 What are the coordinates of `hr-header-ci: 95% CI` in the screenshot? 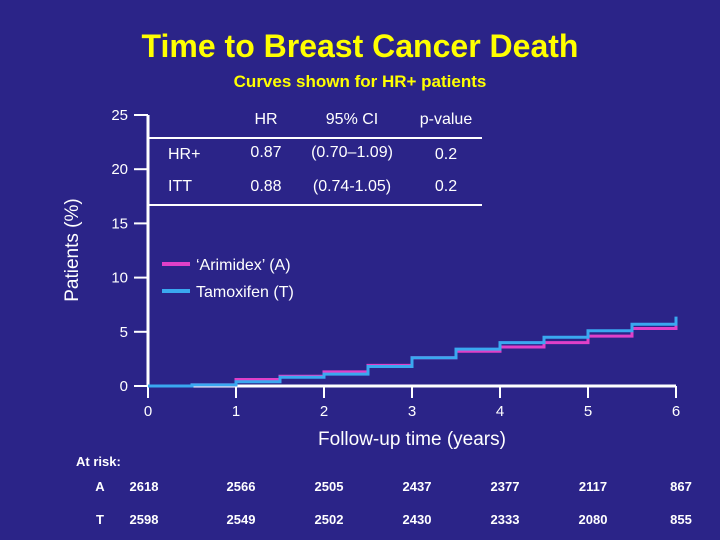 It's located at (352, 119).